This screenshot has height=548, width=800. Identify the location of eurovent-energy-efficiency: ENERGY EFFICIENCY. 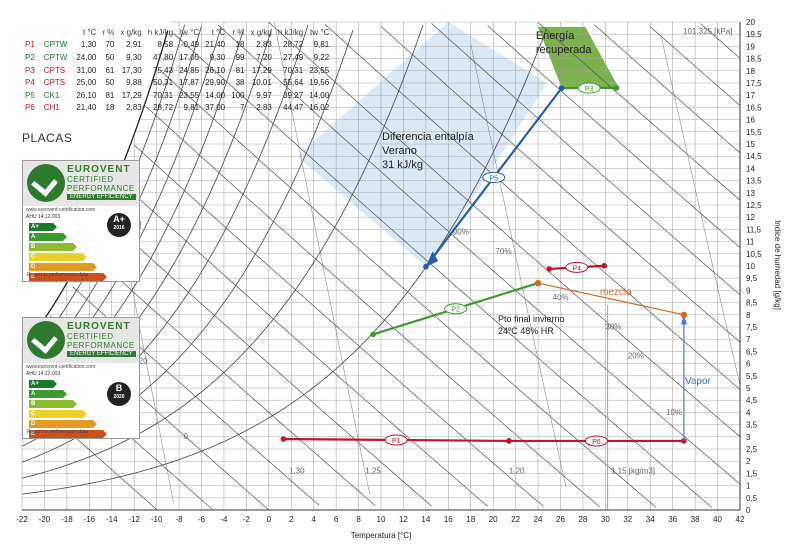
(101, 197).